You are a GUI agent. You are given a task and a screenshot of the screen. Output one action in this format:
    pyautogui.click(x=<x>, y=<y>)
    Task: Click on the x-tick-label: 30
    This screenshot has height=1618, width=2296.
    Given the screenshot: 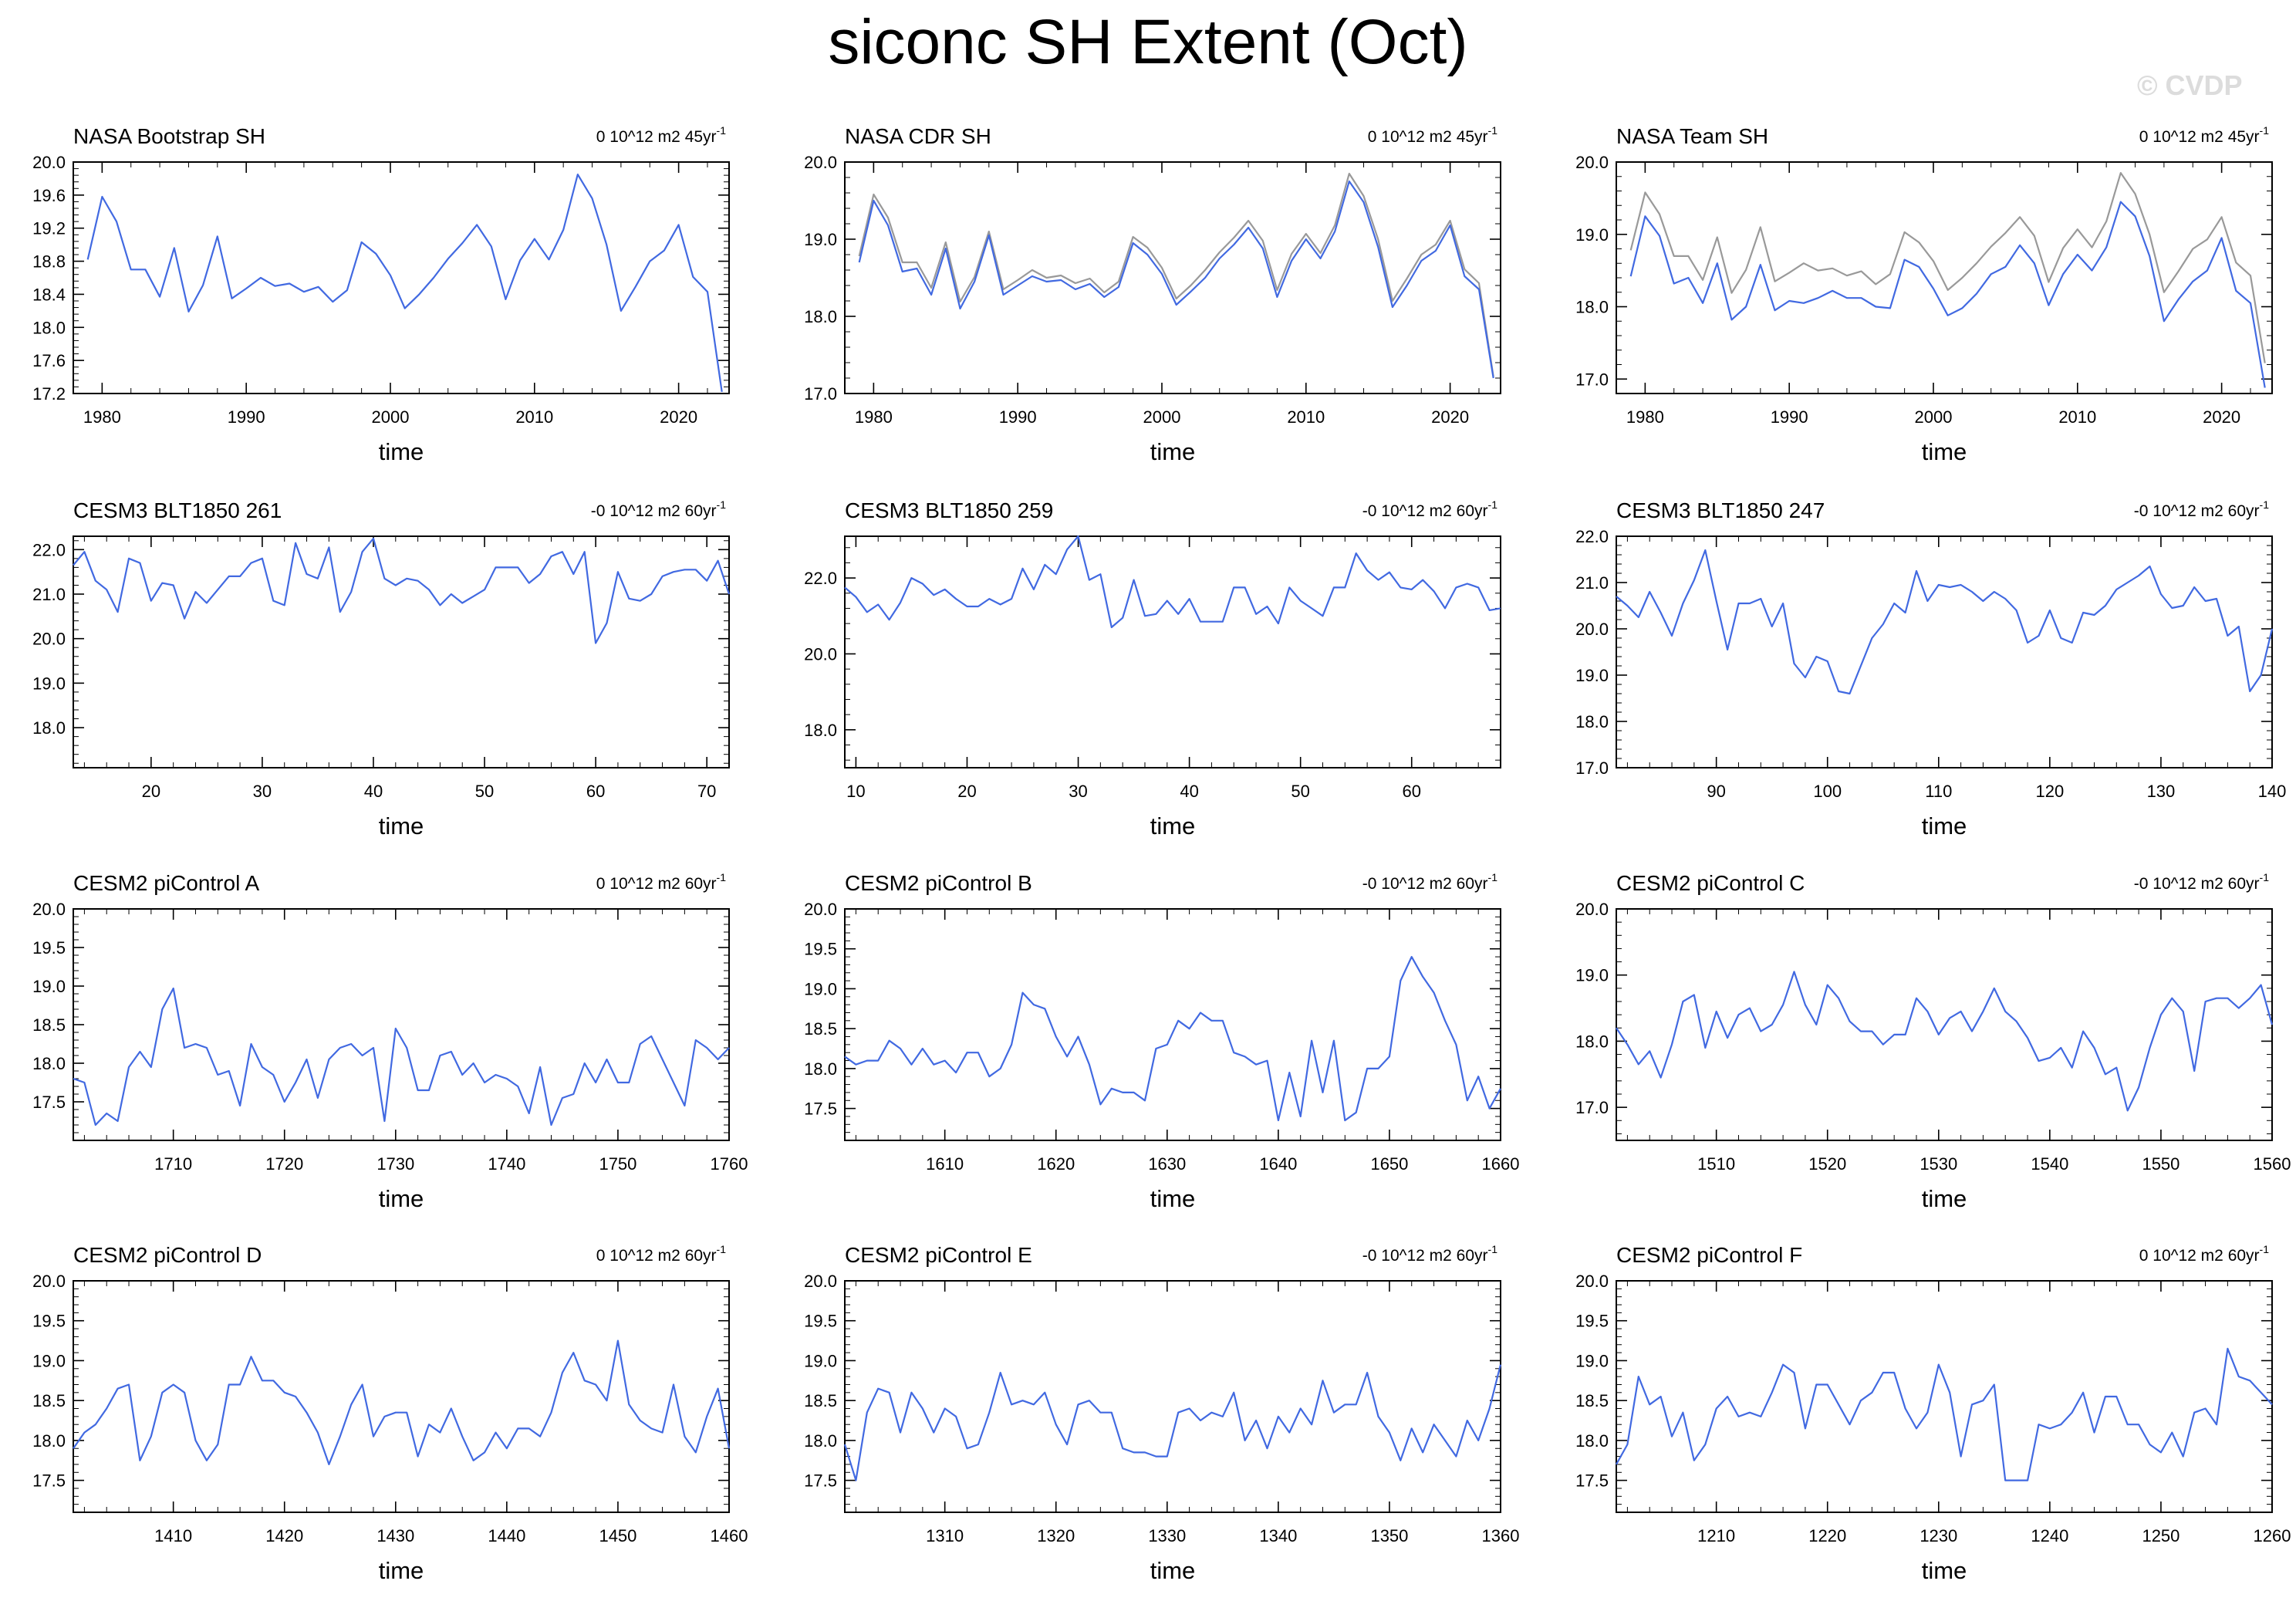 What is the action you would take?
    pyautogui.click(x=262, y=791)
    